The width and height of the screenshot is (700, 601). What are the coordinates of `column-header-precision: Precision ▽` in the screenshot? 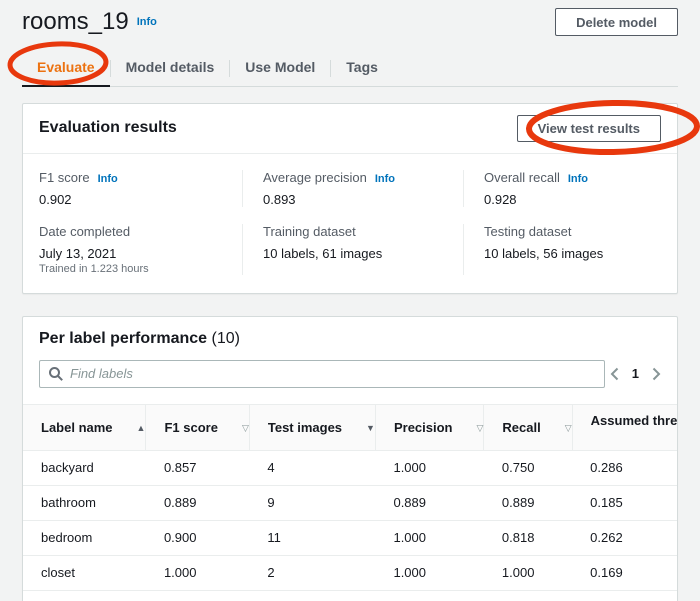 It's located at (429, 427).